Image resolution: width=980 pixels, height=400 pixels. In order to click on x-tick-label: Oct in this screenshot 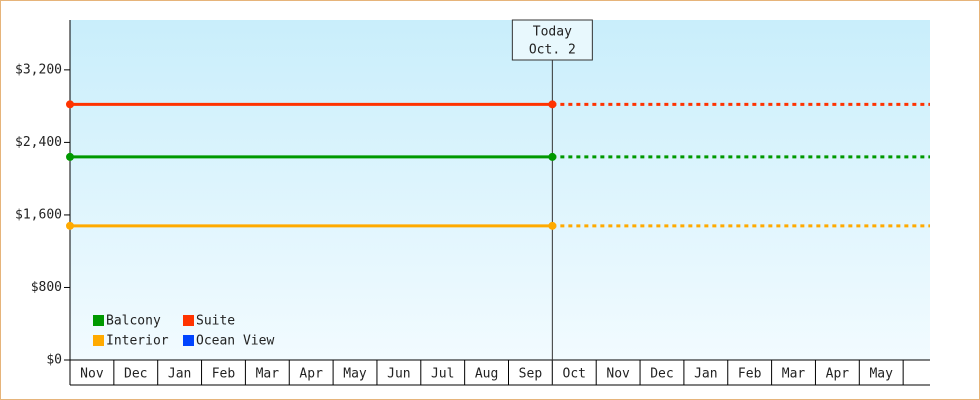, I will do `click(574, 374)`.